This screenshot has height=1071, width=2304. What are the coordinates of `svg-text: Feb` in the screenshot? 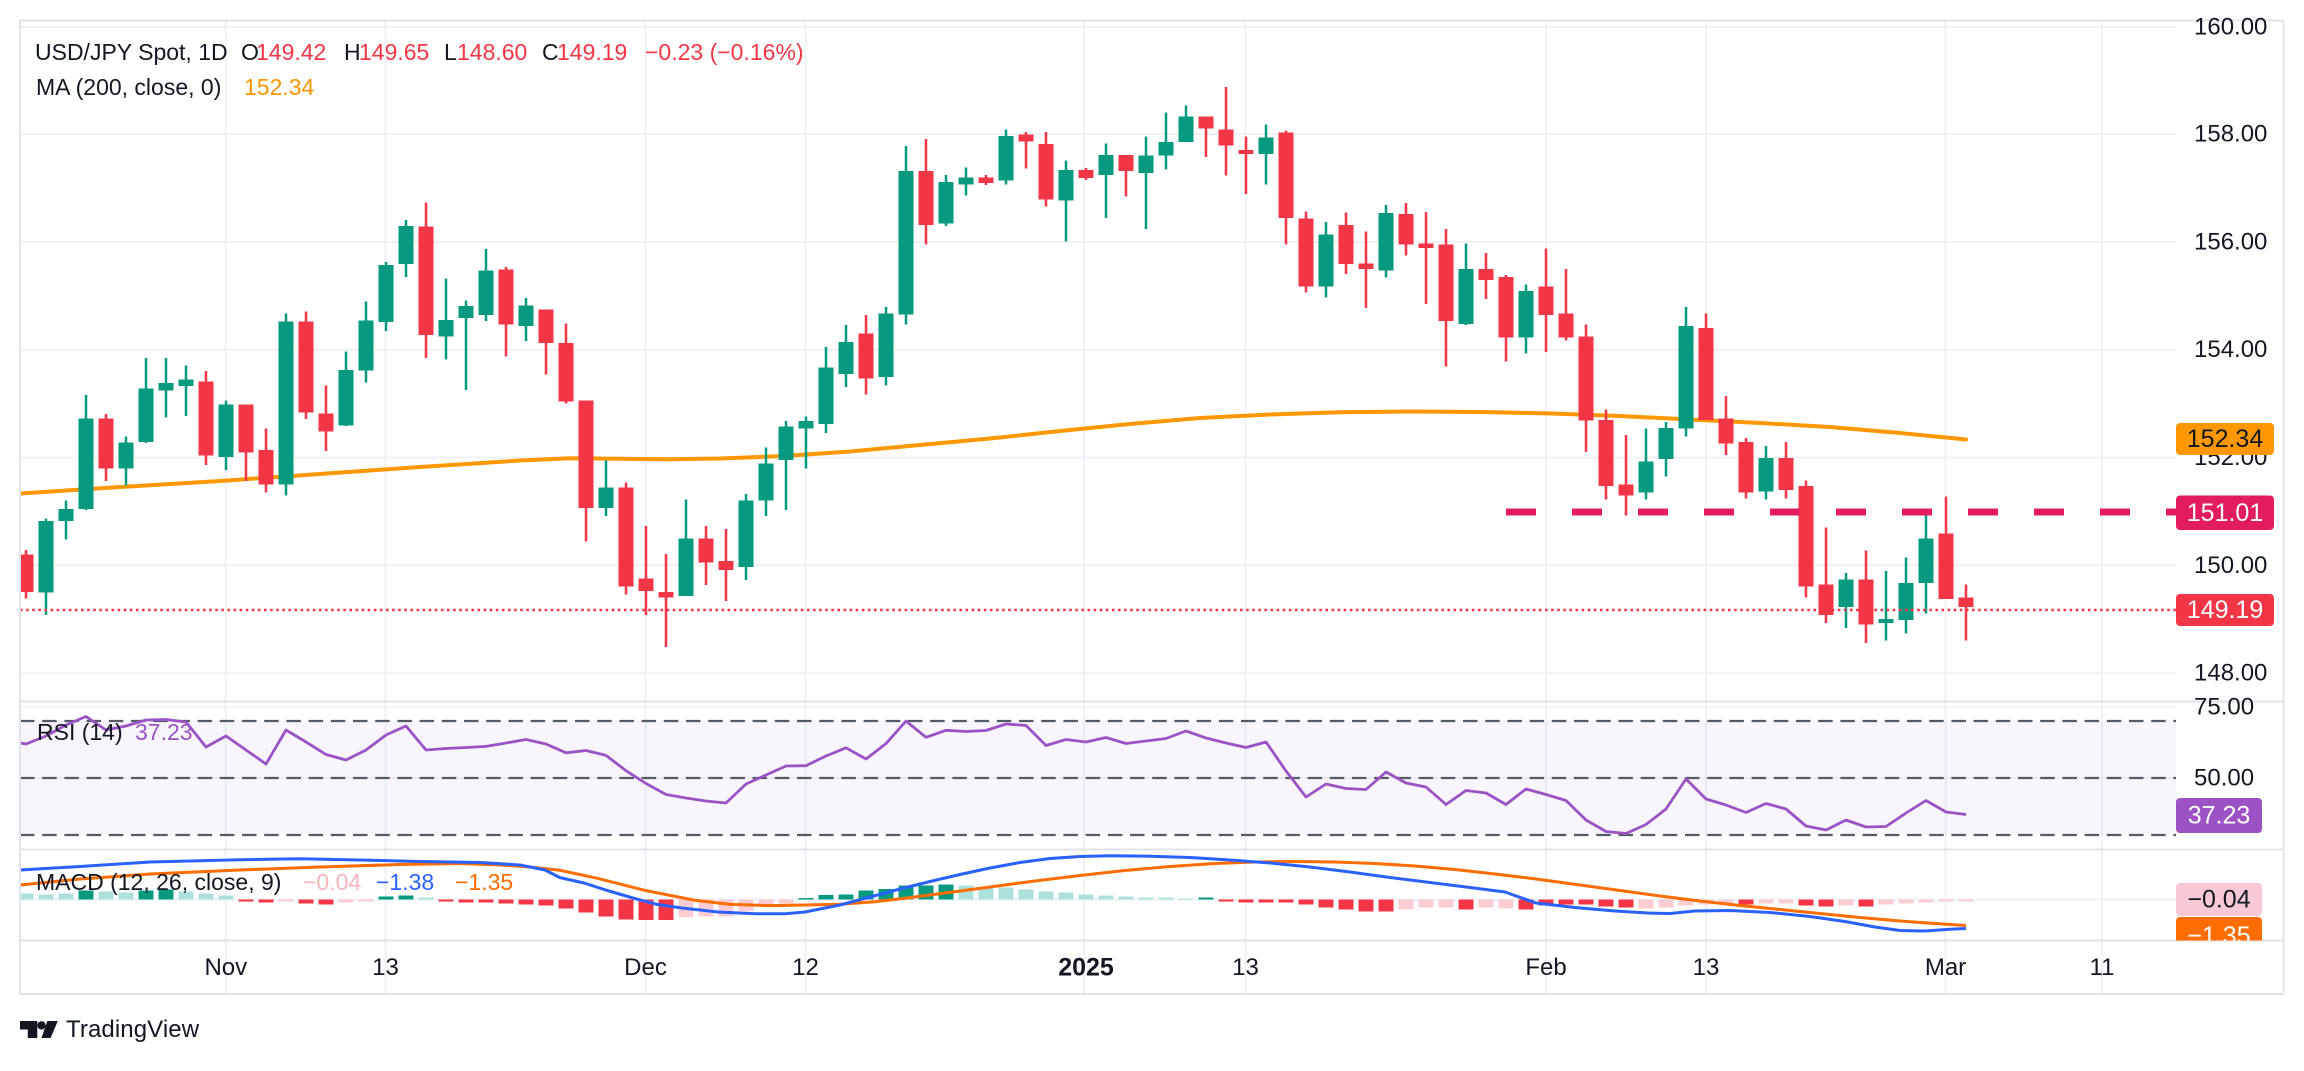 It's located at (1545, 967).